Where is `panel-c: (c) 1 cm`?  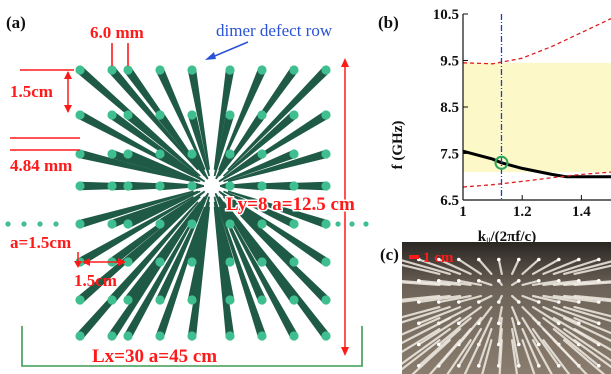
panel-c: (c) 1 cm is located at coordinates (494, 308).